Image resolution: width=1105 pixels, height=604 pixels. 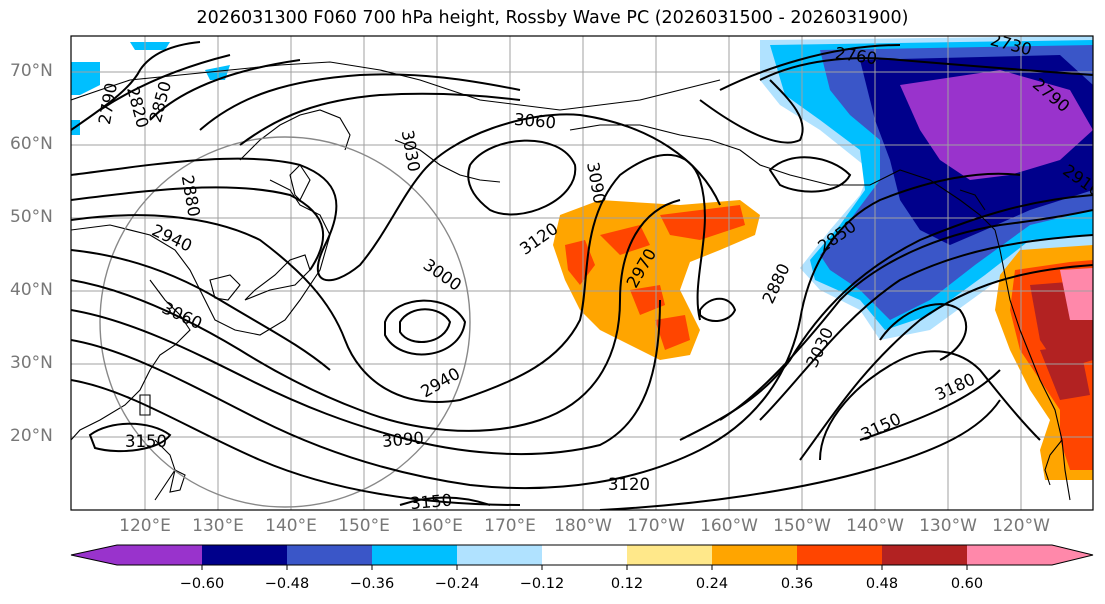 What do you see at coordinates (627, 584) in the screenshot?
I see `colorbar-tick-label: 0.12` at bounding box center [627, 584].